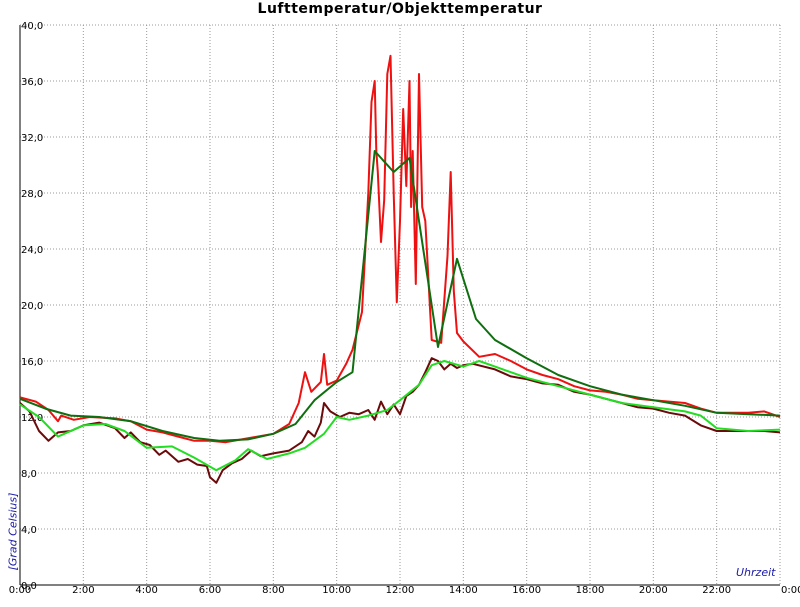 This screenshot has width=800, height=607. I want to click on x-tick-label: 8:00, so click(273, 590).